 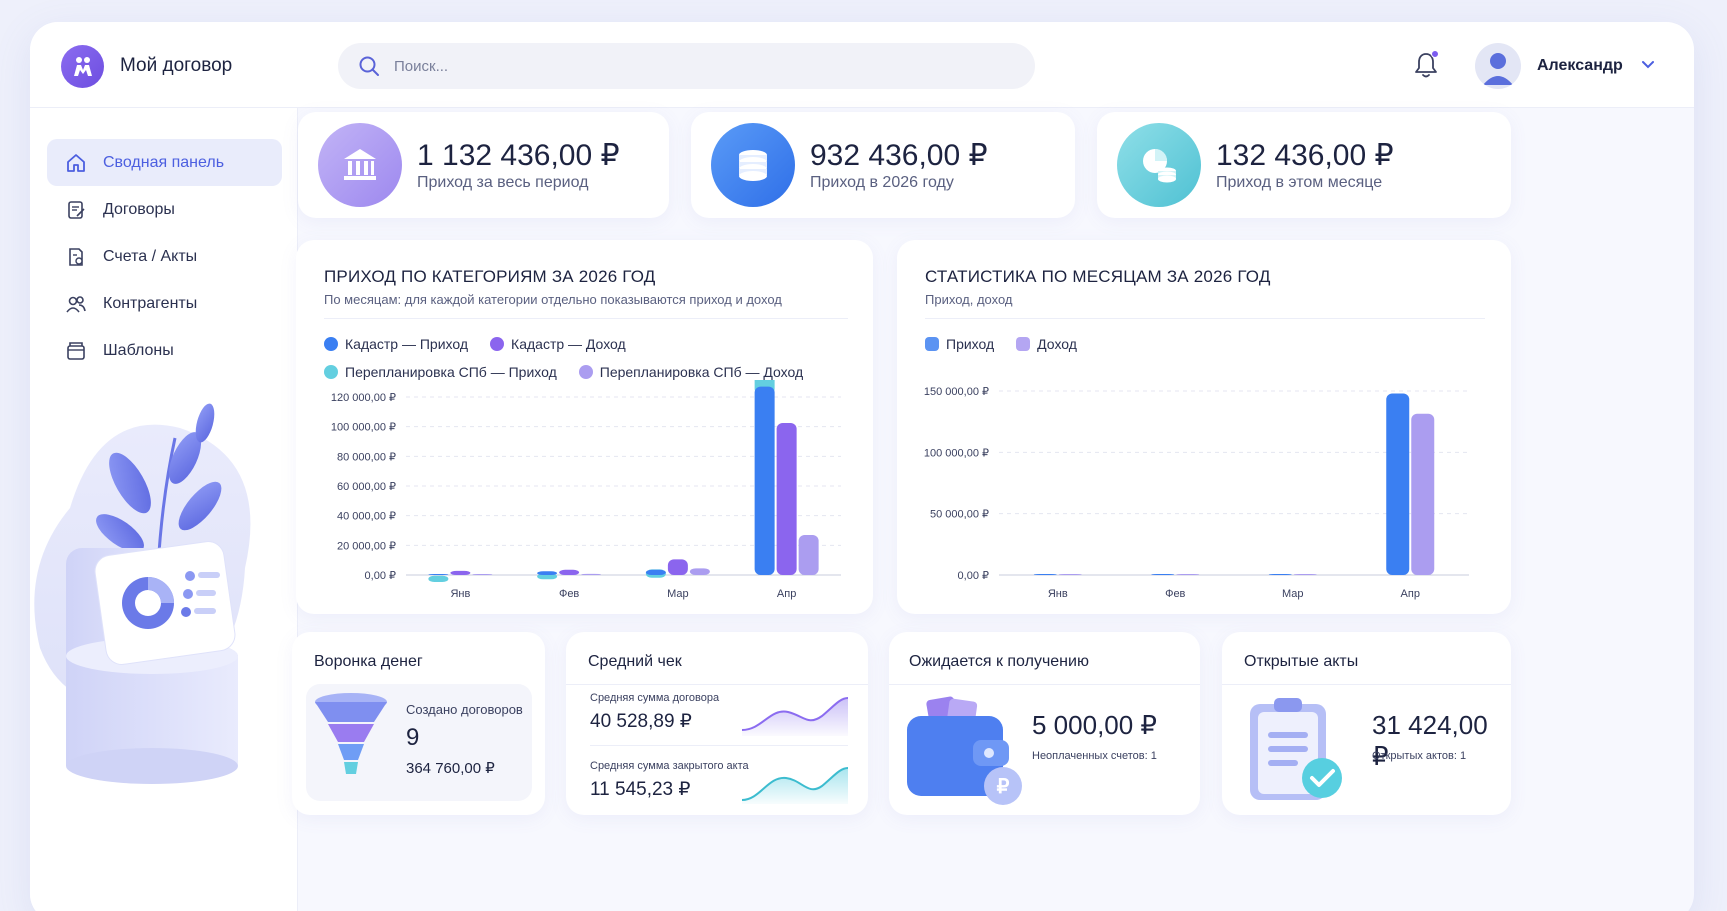 What do you see at coordinates (635, 661) in the screenshot?
I see `card-title: Средний чек` at bounding box center [635, 661].